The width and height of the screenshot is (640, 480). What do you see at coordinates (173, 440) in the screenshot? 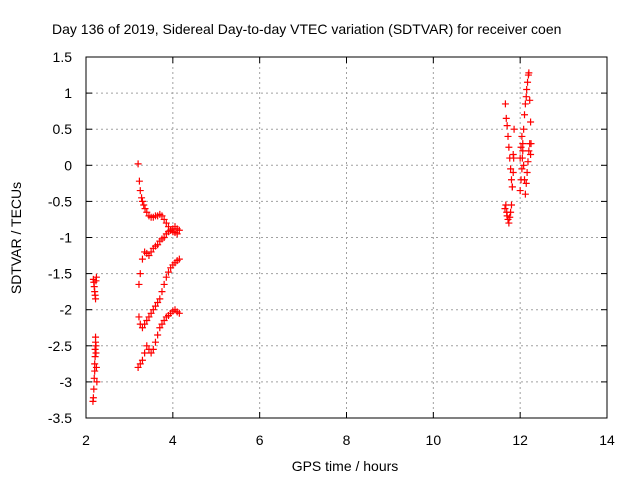
I see `x-tick-label: 4` at bounding box center [173, 440].